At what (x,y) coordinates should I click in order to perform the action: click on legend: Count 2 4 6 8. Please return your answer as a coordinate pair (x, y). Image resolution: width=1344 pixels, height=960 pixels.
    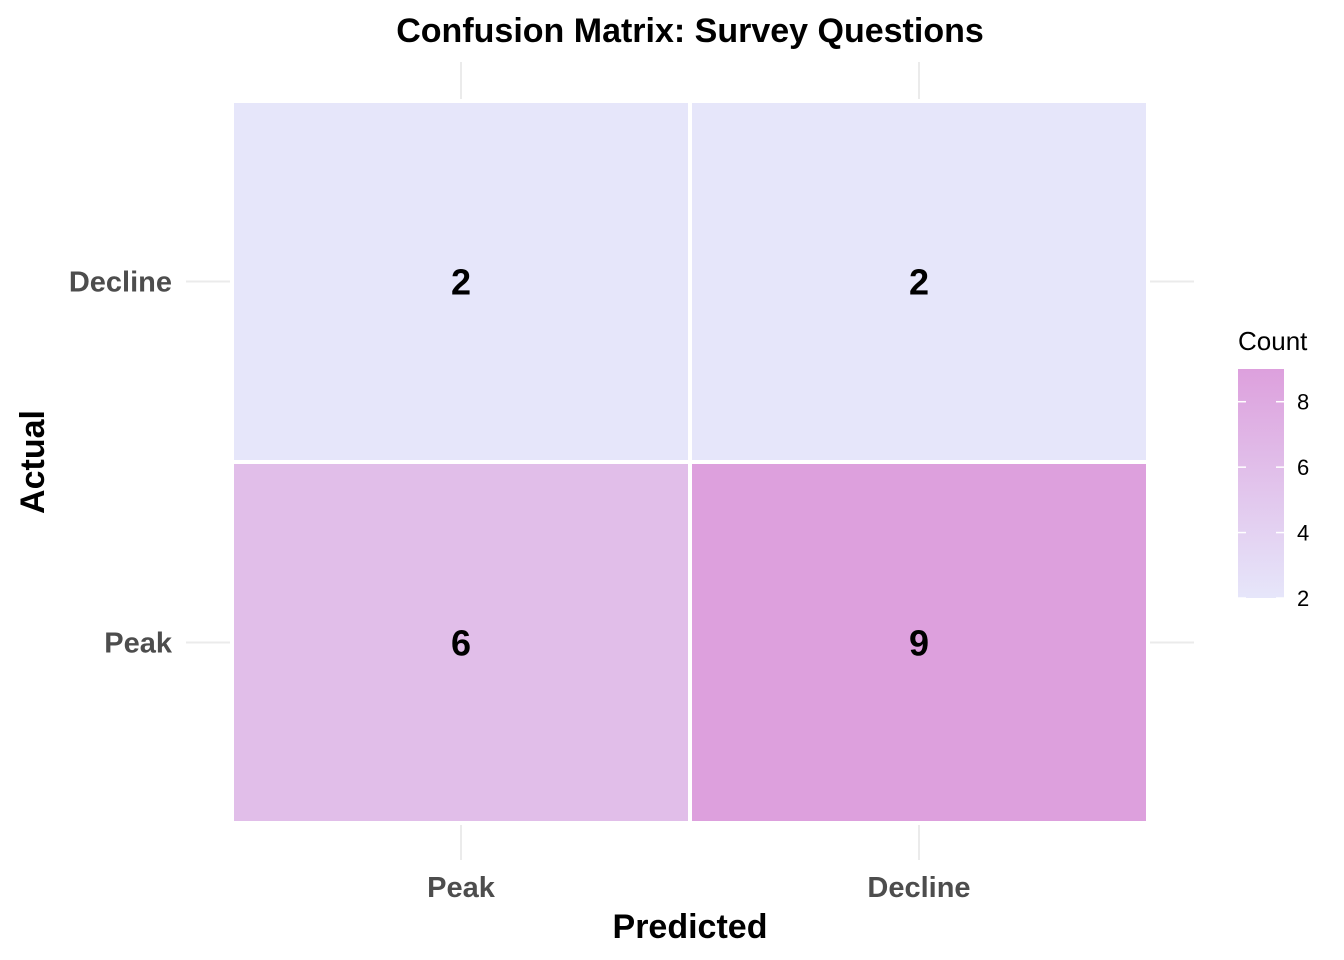
    Looking at the image, I should click on (1273, 468).